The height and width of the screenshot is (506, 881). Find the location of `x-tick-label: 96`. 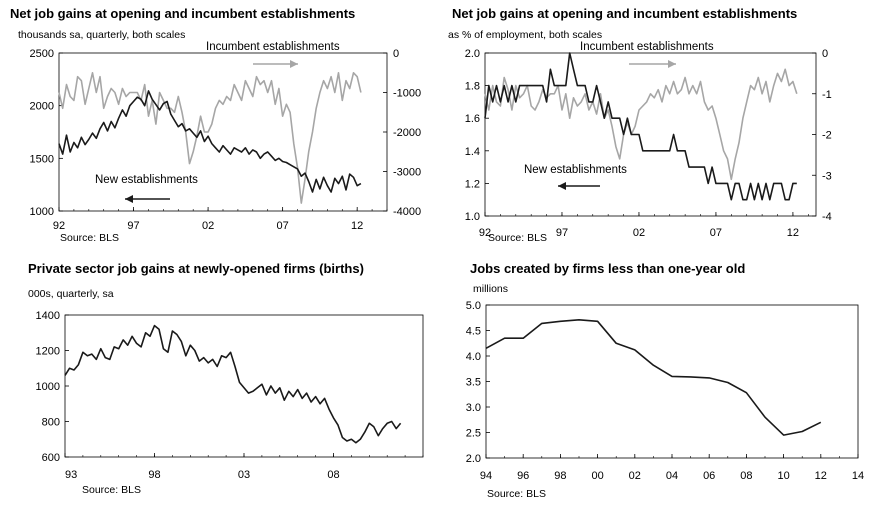

x-tick-label: 96 is located at coordinates (523, 476).